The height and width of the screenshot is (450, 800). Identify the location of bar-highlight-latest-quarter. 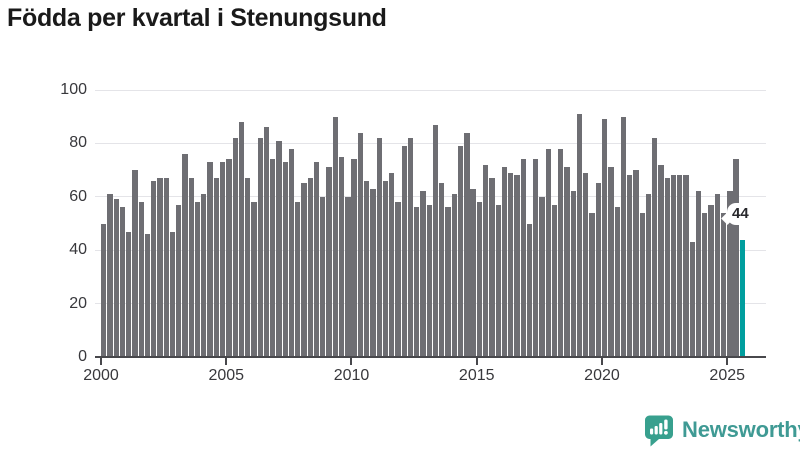
(742, 298).